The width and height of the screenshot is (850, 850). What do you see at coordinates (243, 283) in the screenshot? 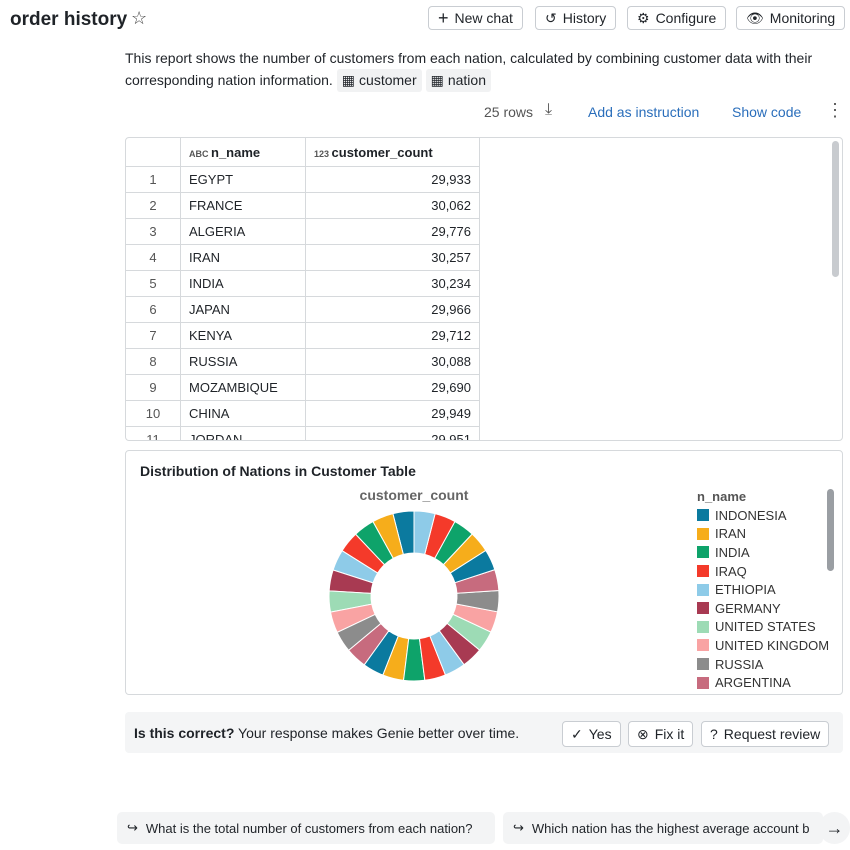
I see `table-cell: INDIA` at bounding box center [243, 283].